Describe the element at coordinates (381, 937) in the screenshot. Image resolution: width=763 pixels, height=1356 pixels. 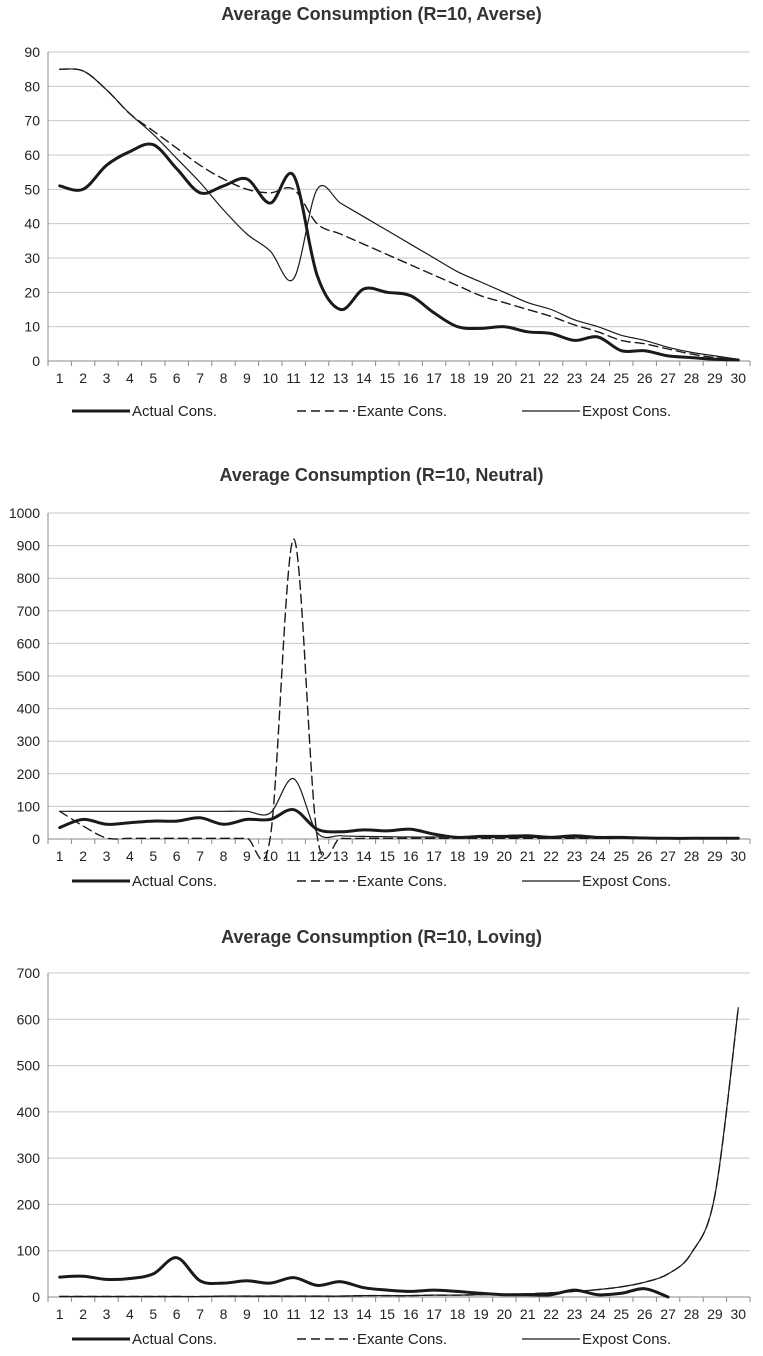
I see `chart-title-loving: Average Consumption (R=10, Loving)` at that location.